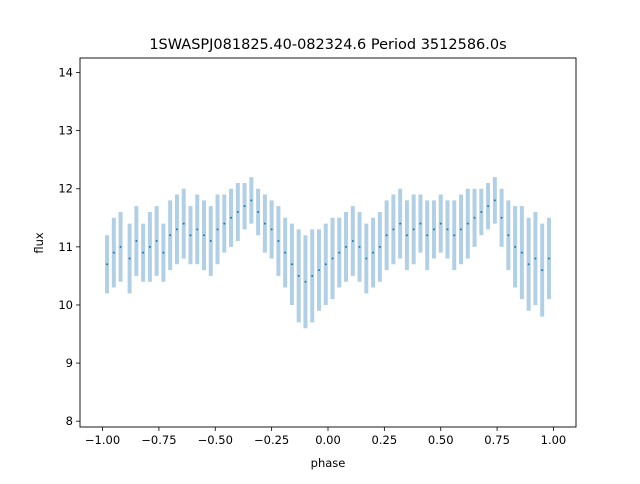 This screenshot has width=640, height=484. I want to click on x-tick-label: −1.00, so click(102, 440).